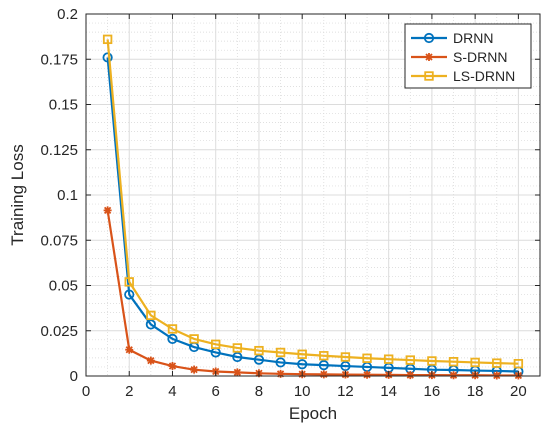 The image size is (550, 434). Describe the element at coordinates (59, 150) in the screenshot. I see `y-tick-label: 0.125` at that location.